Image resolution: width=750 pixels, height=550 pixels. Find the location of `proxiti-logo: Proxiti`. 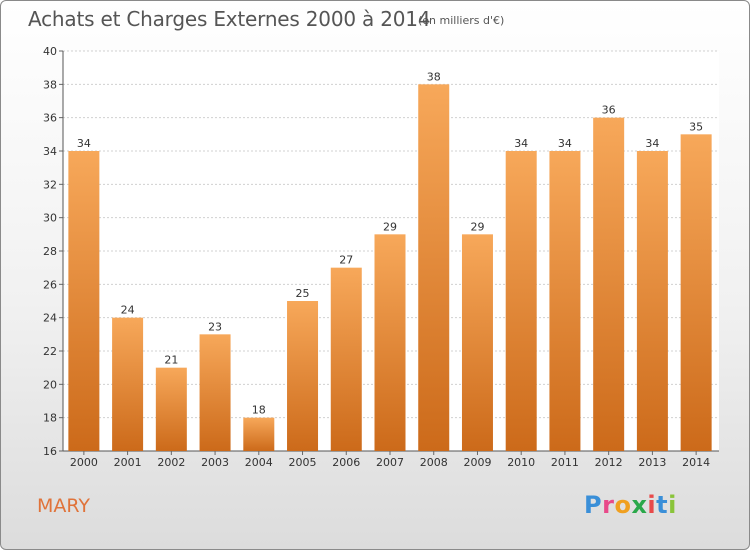

proxiti-logo: Proxiti is located at coordinates (630, 505).